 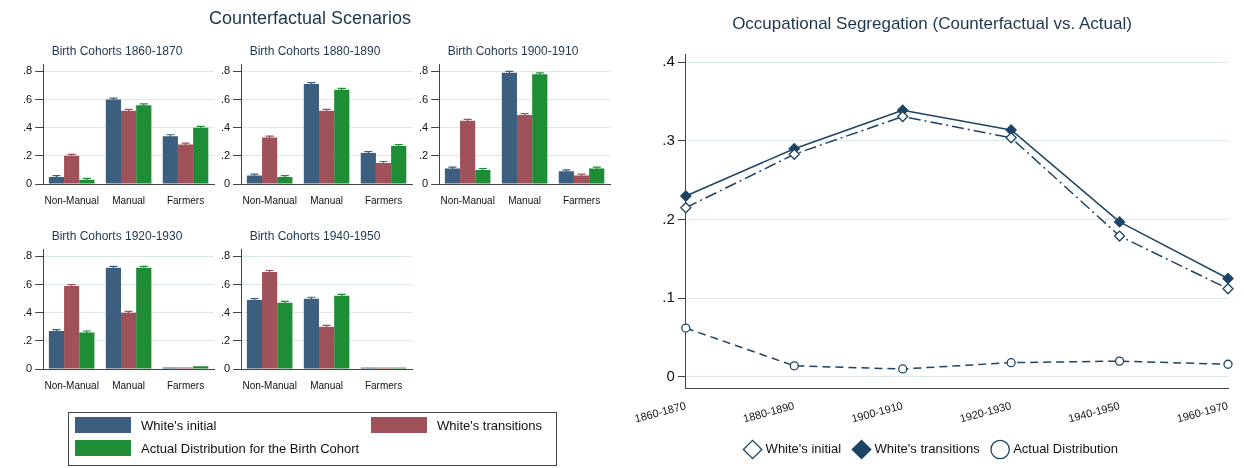 What do you see at coordinates (932, 23) in the screenshot?
I see `chart-title: Occupational Segregation (Counterfactual vs. Actual)` at bounding box center [932, 23].